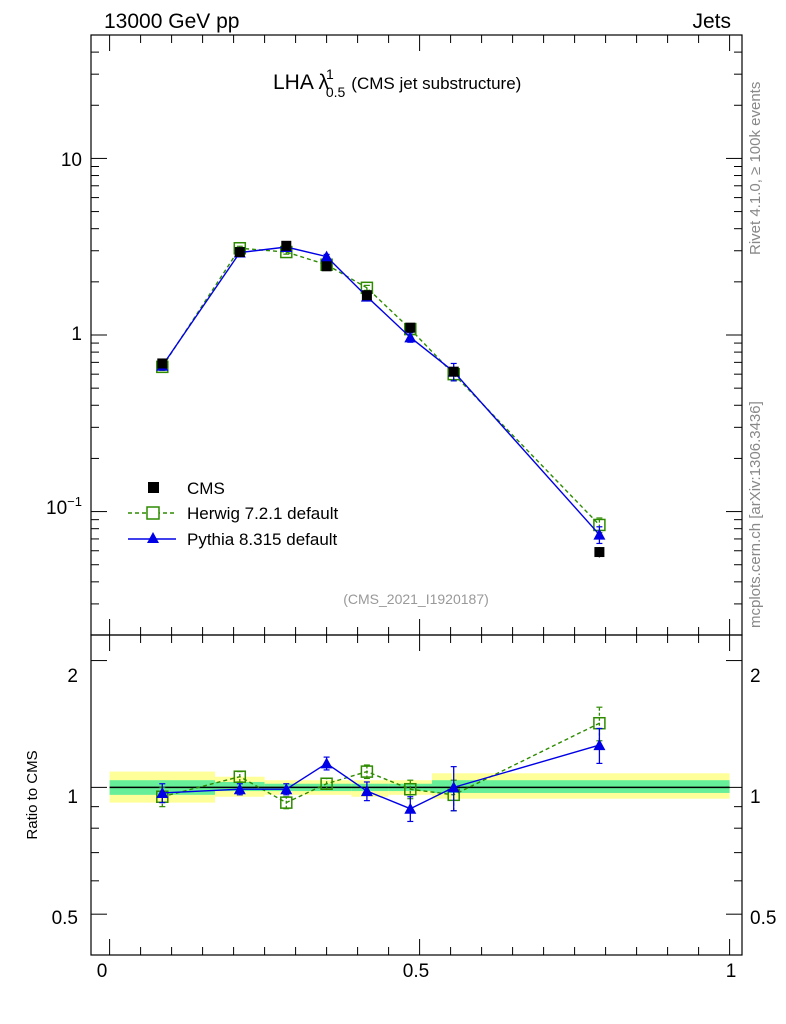 The height and width of the screenshot is (1024, 786). I want to click on x-tick-label-1: 1, so click(731, 971).